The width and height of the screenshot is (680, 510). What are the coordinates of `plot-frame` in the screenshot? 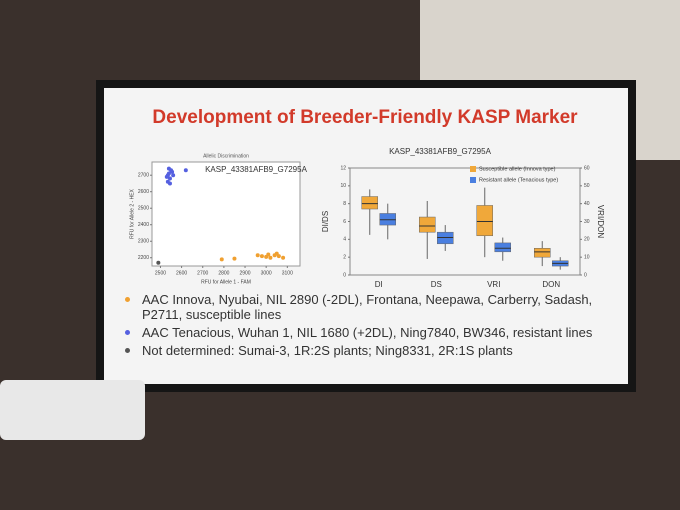 It's located at (226, 214).